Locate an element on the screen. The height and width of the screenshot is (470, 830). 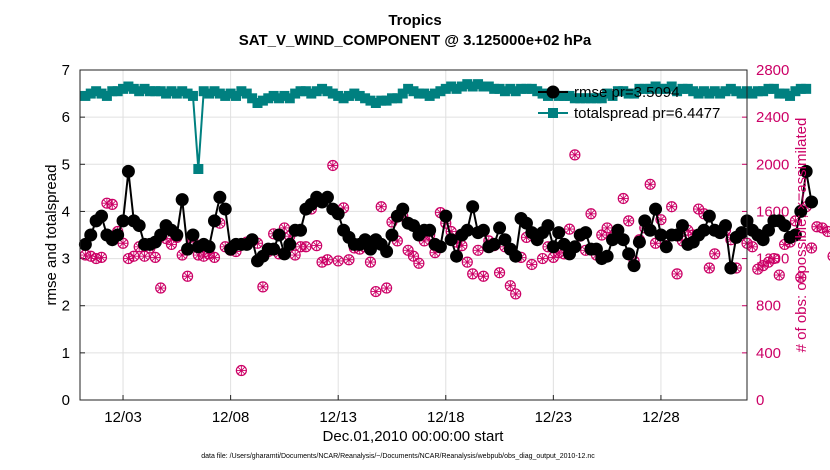
legend-totalspread-label: totalspread pr=6.4477 is located at coordinates (647, 113).